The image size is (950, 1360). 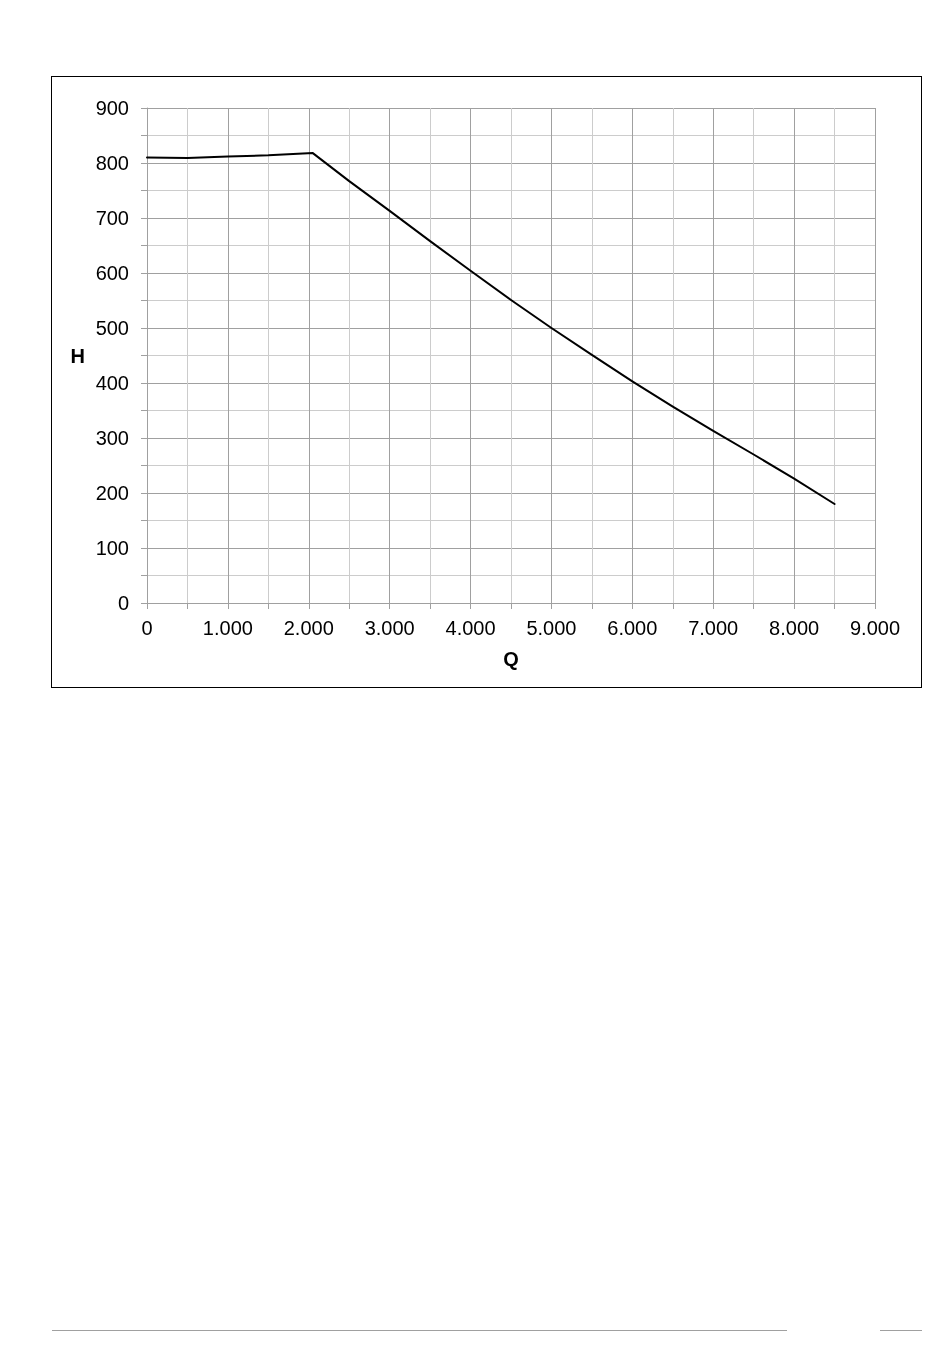 I want to click on x-tick-label: 8.000, so click(x=794, y=628).